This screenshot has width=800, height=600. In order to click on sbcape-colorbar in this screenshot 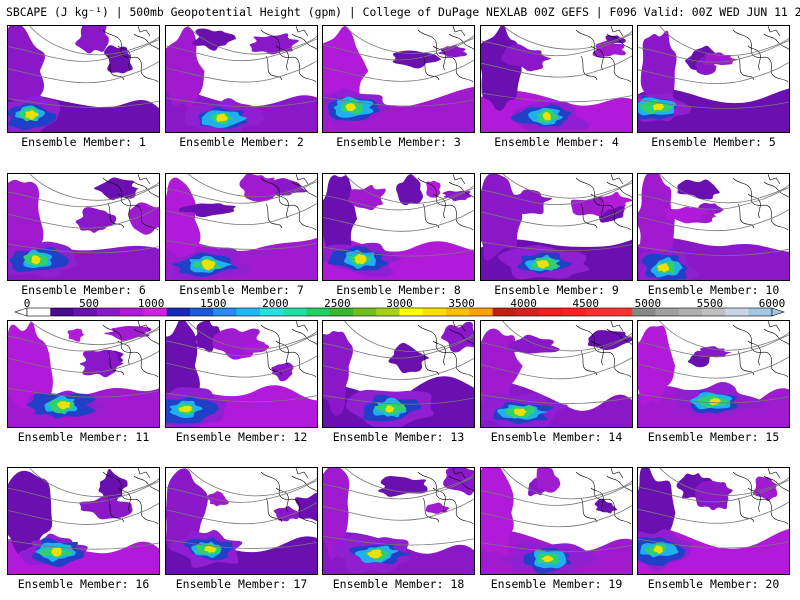, I will do `click(399, 312)`.